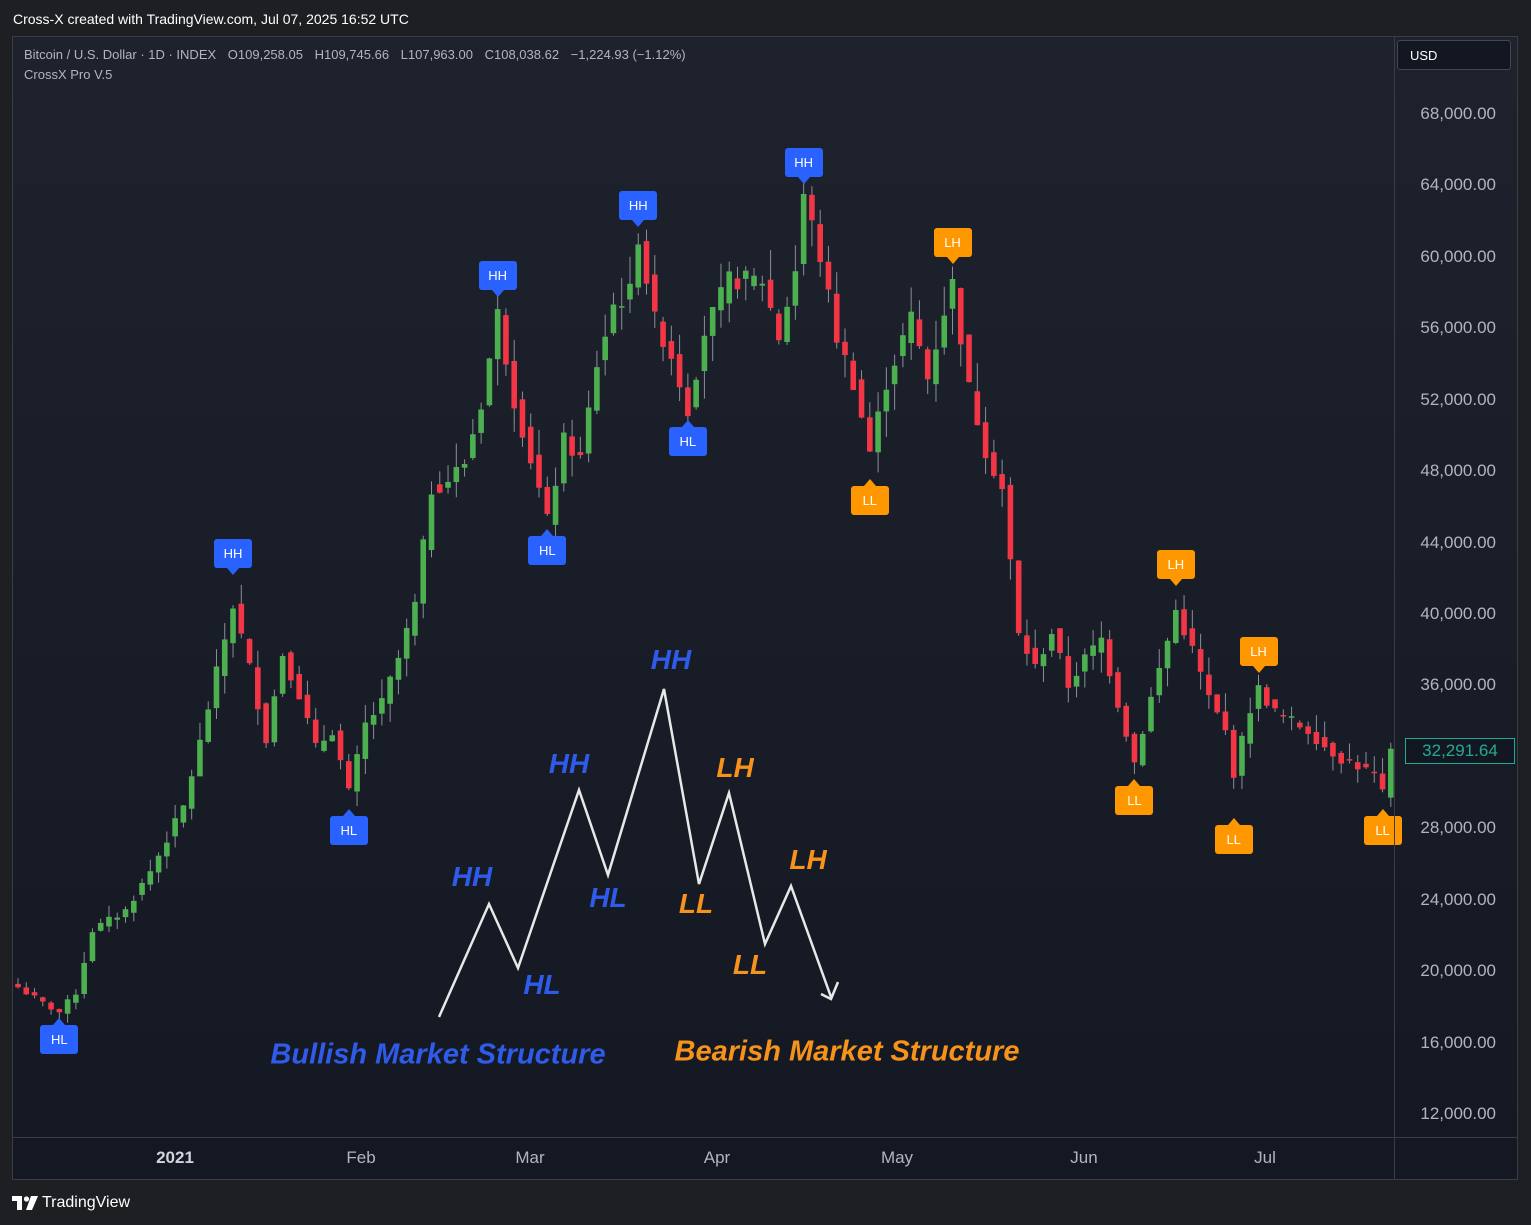  Describe the element at coordinates (86, 1202) in the screenshot. I see `tradingview-brand: TradingView` at that location.